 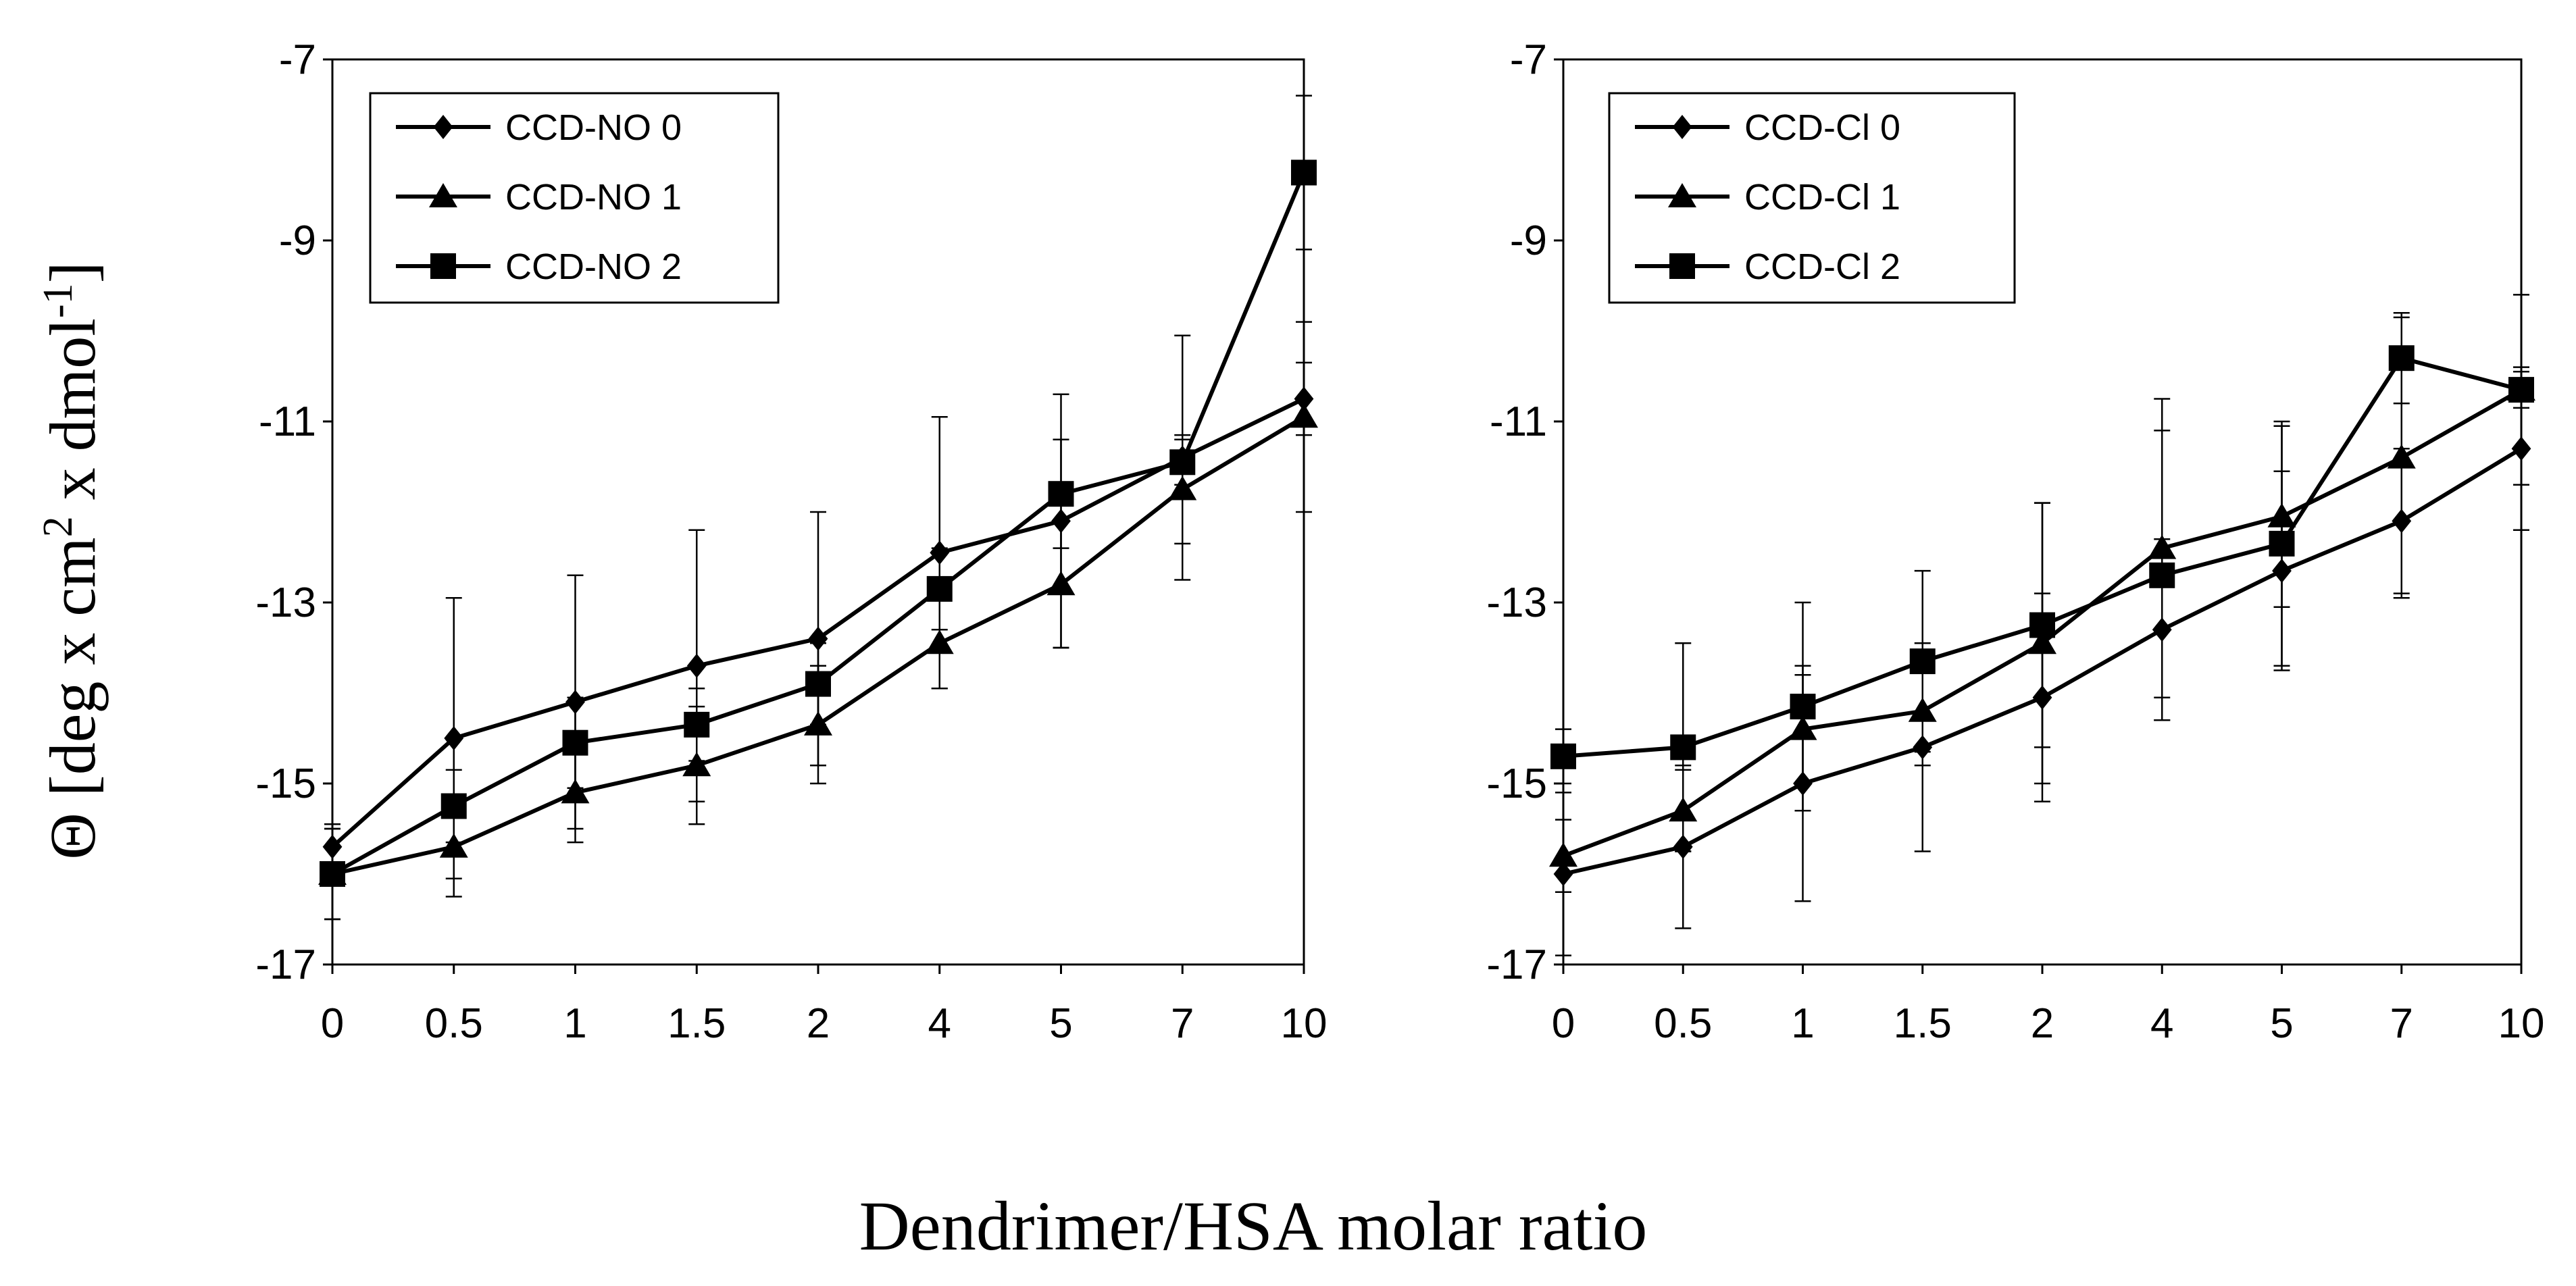 I want to click on legend-label: CCD-Cl 1, so click(x=1822, y=197).